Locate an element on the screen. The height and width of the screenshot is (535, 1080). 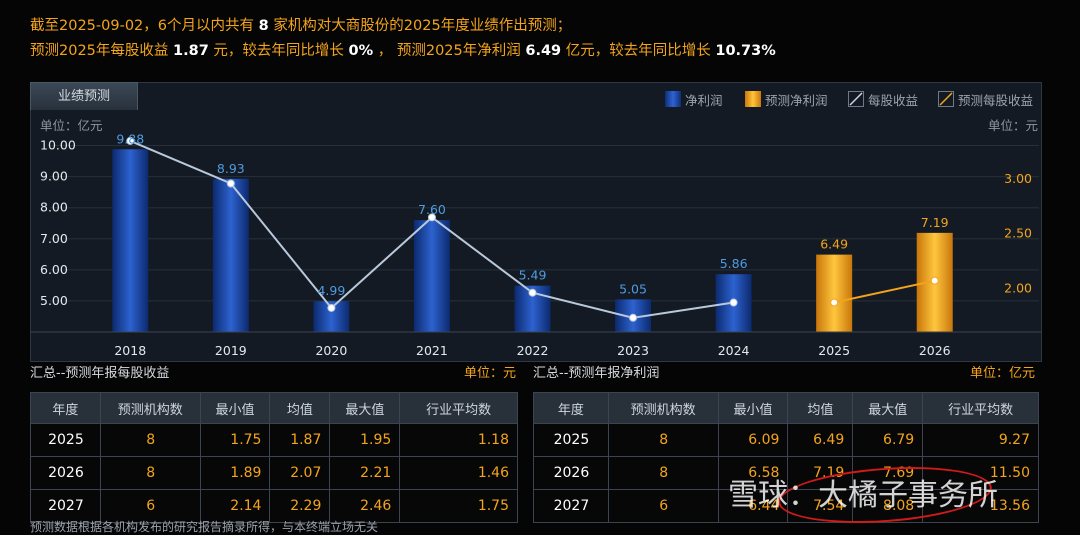
cell-min: 2.14 is located at coordinates (235, 506).